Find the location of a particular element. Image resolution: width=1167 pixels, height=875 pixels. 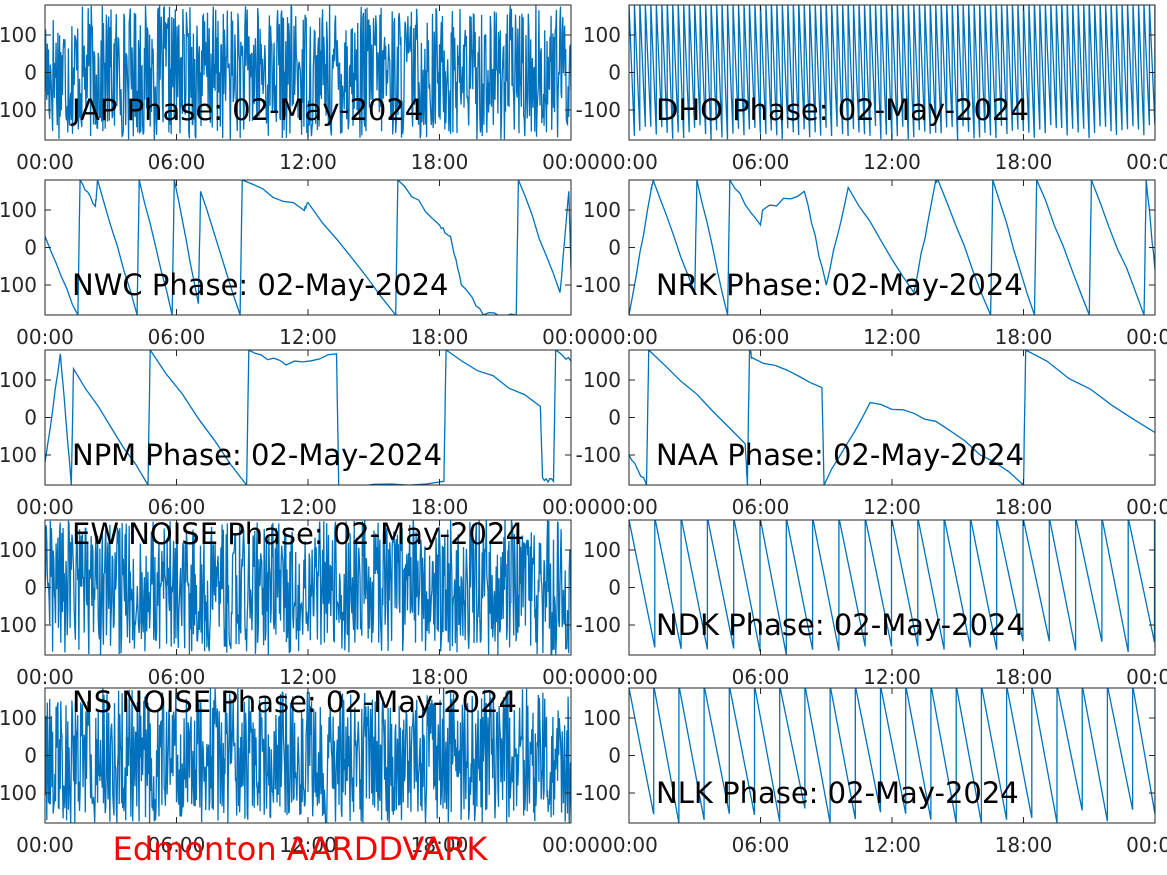

panel-title: NLK Phase: 02-May-2024 is located at coordinates (837, 793).